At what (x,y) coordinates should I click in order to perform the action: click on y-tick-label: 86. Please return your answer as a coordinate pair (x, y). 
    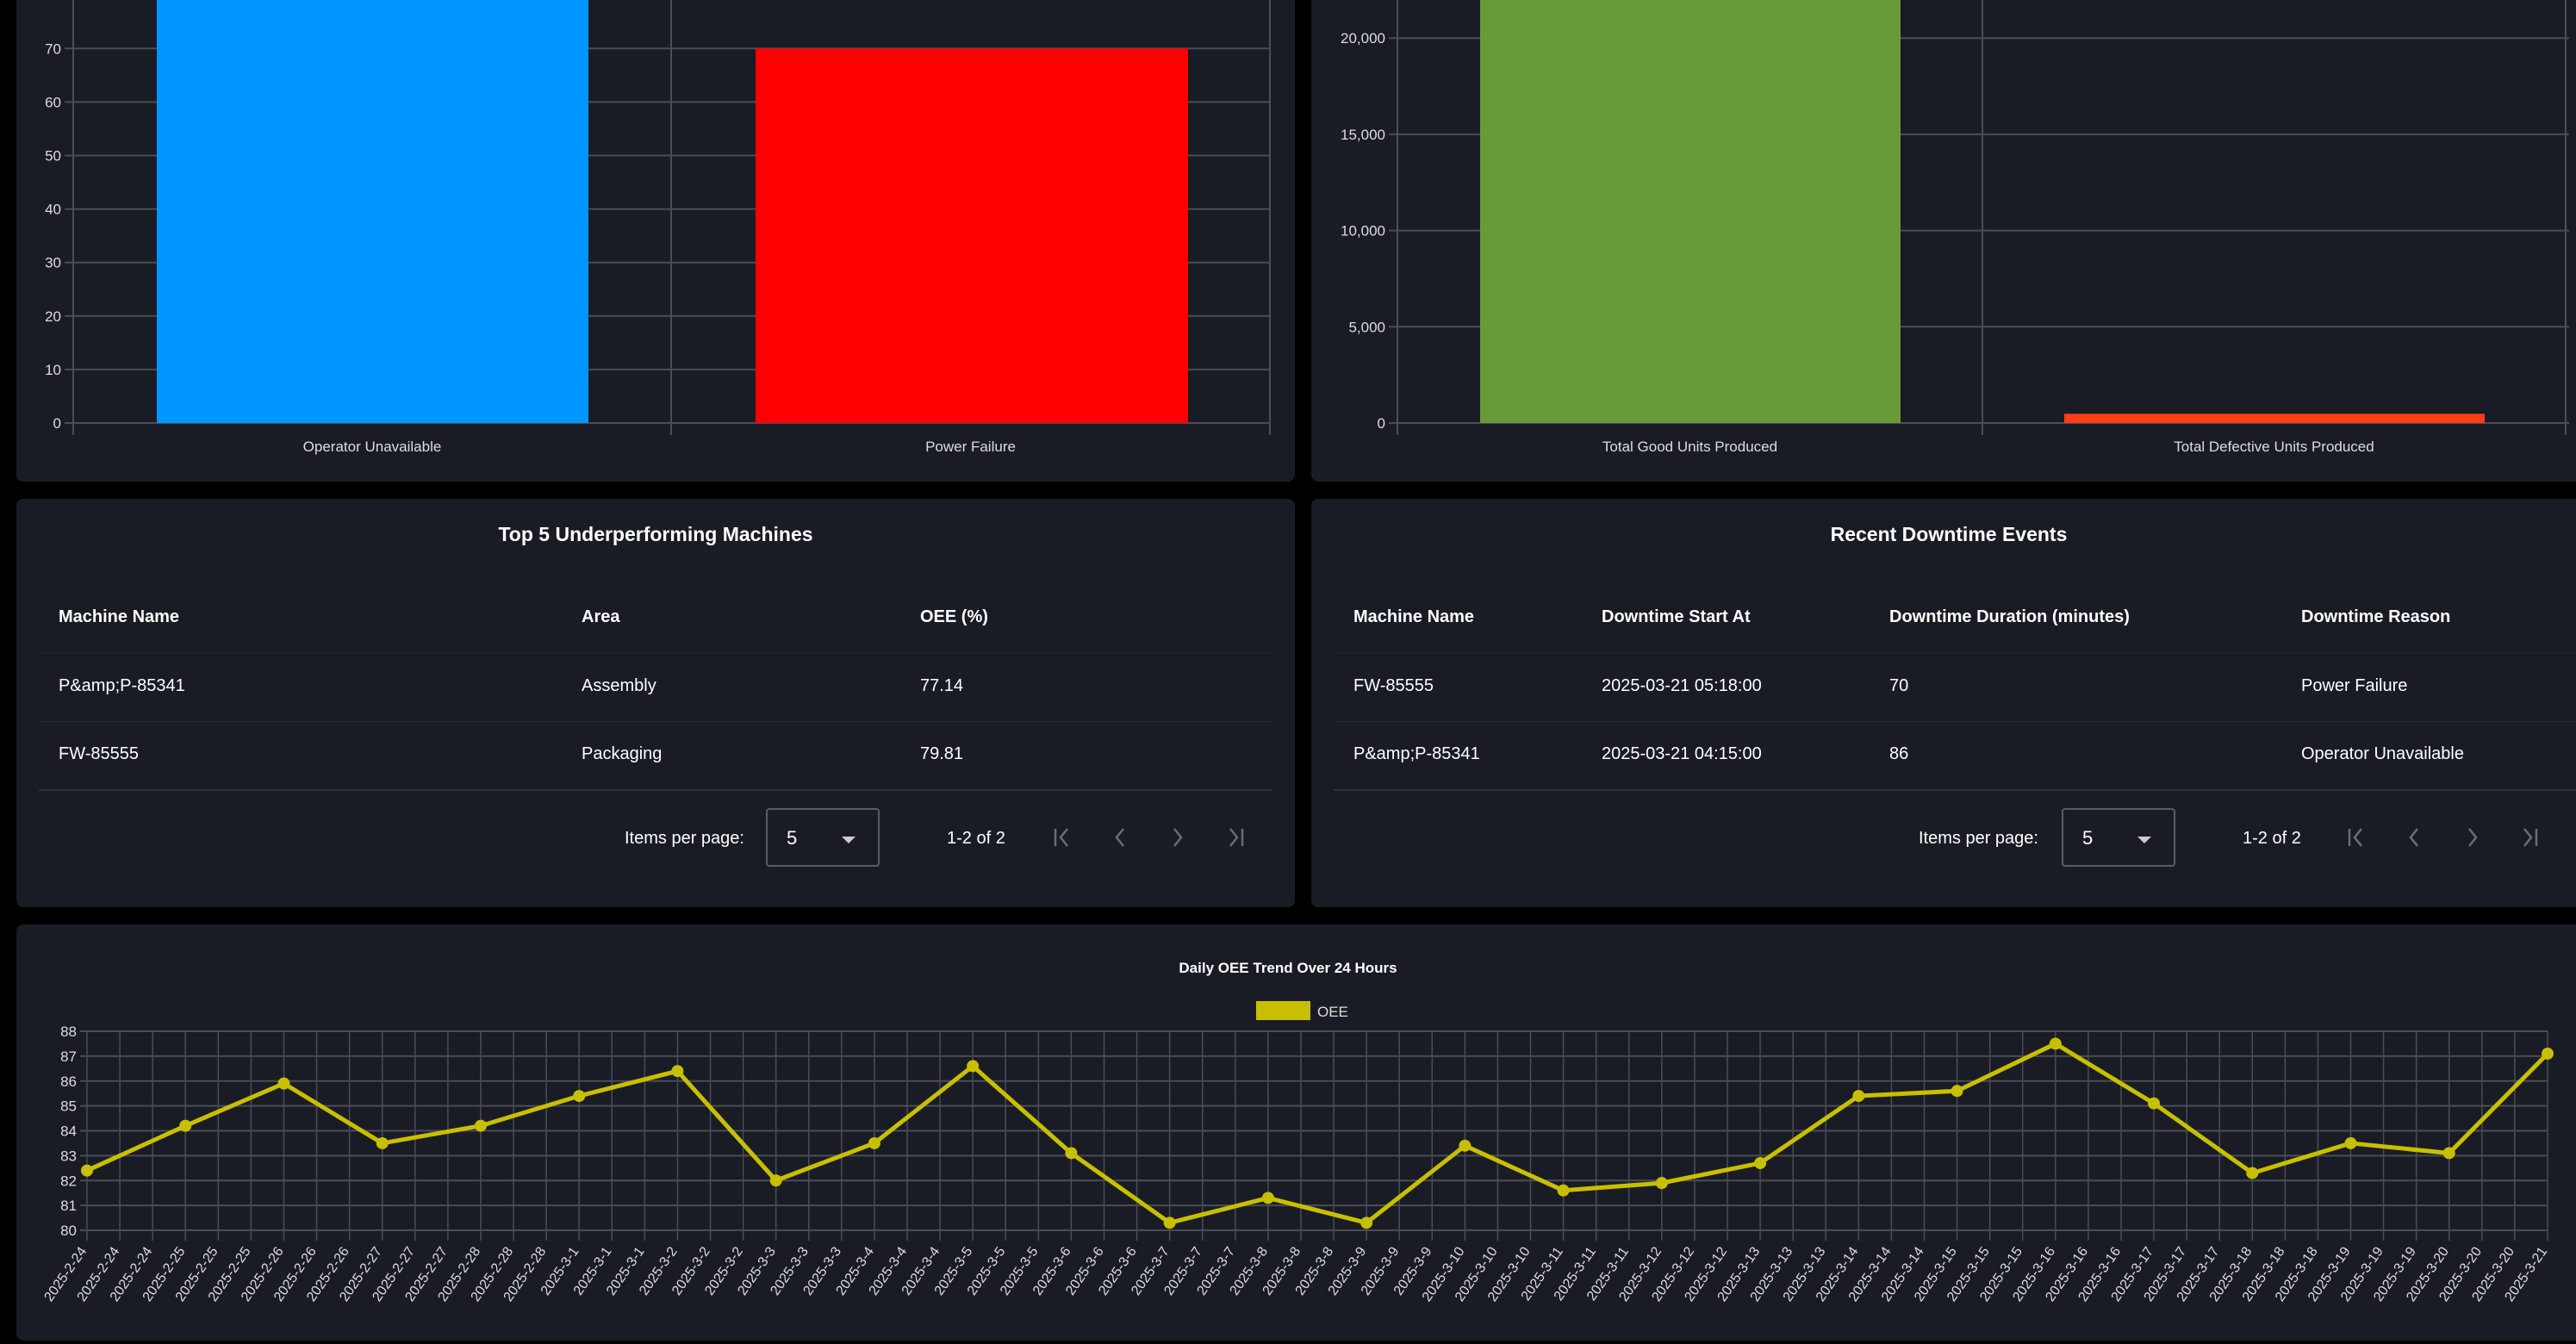
    Looking at the image, I should click on (69, 1081).